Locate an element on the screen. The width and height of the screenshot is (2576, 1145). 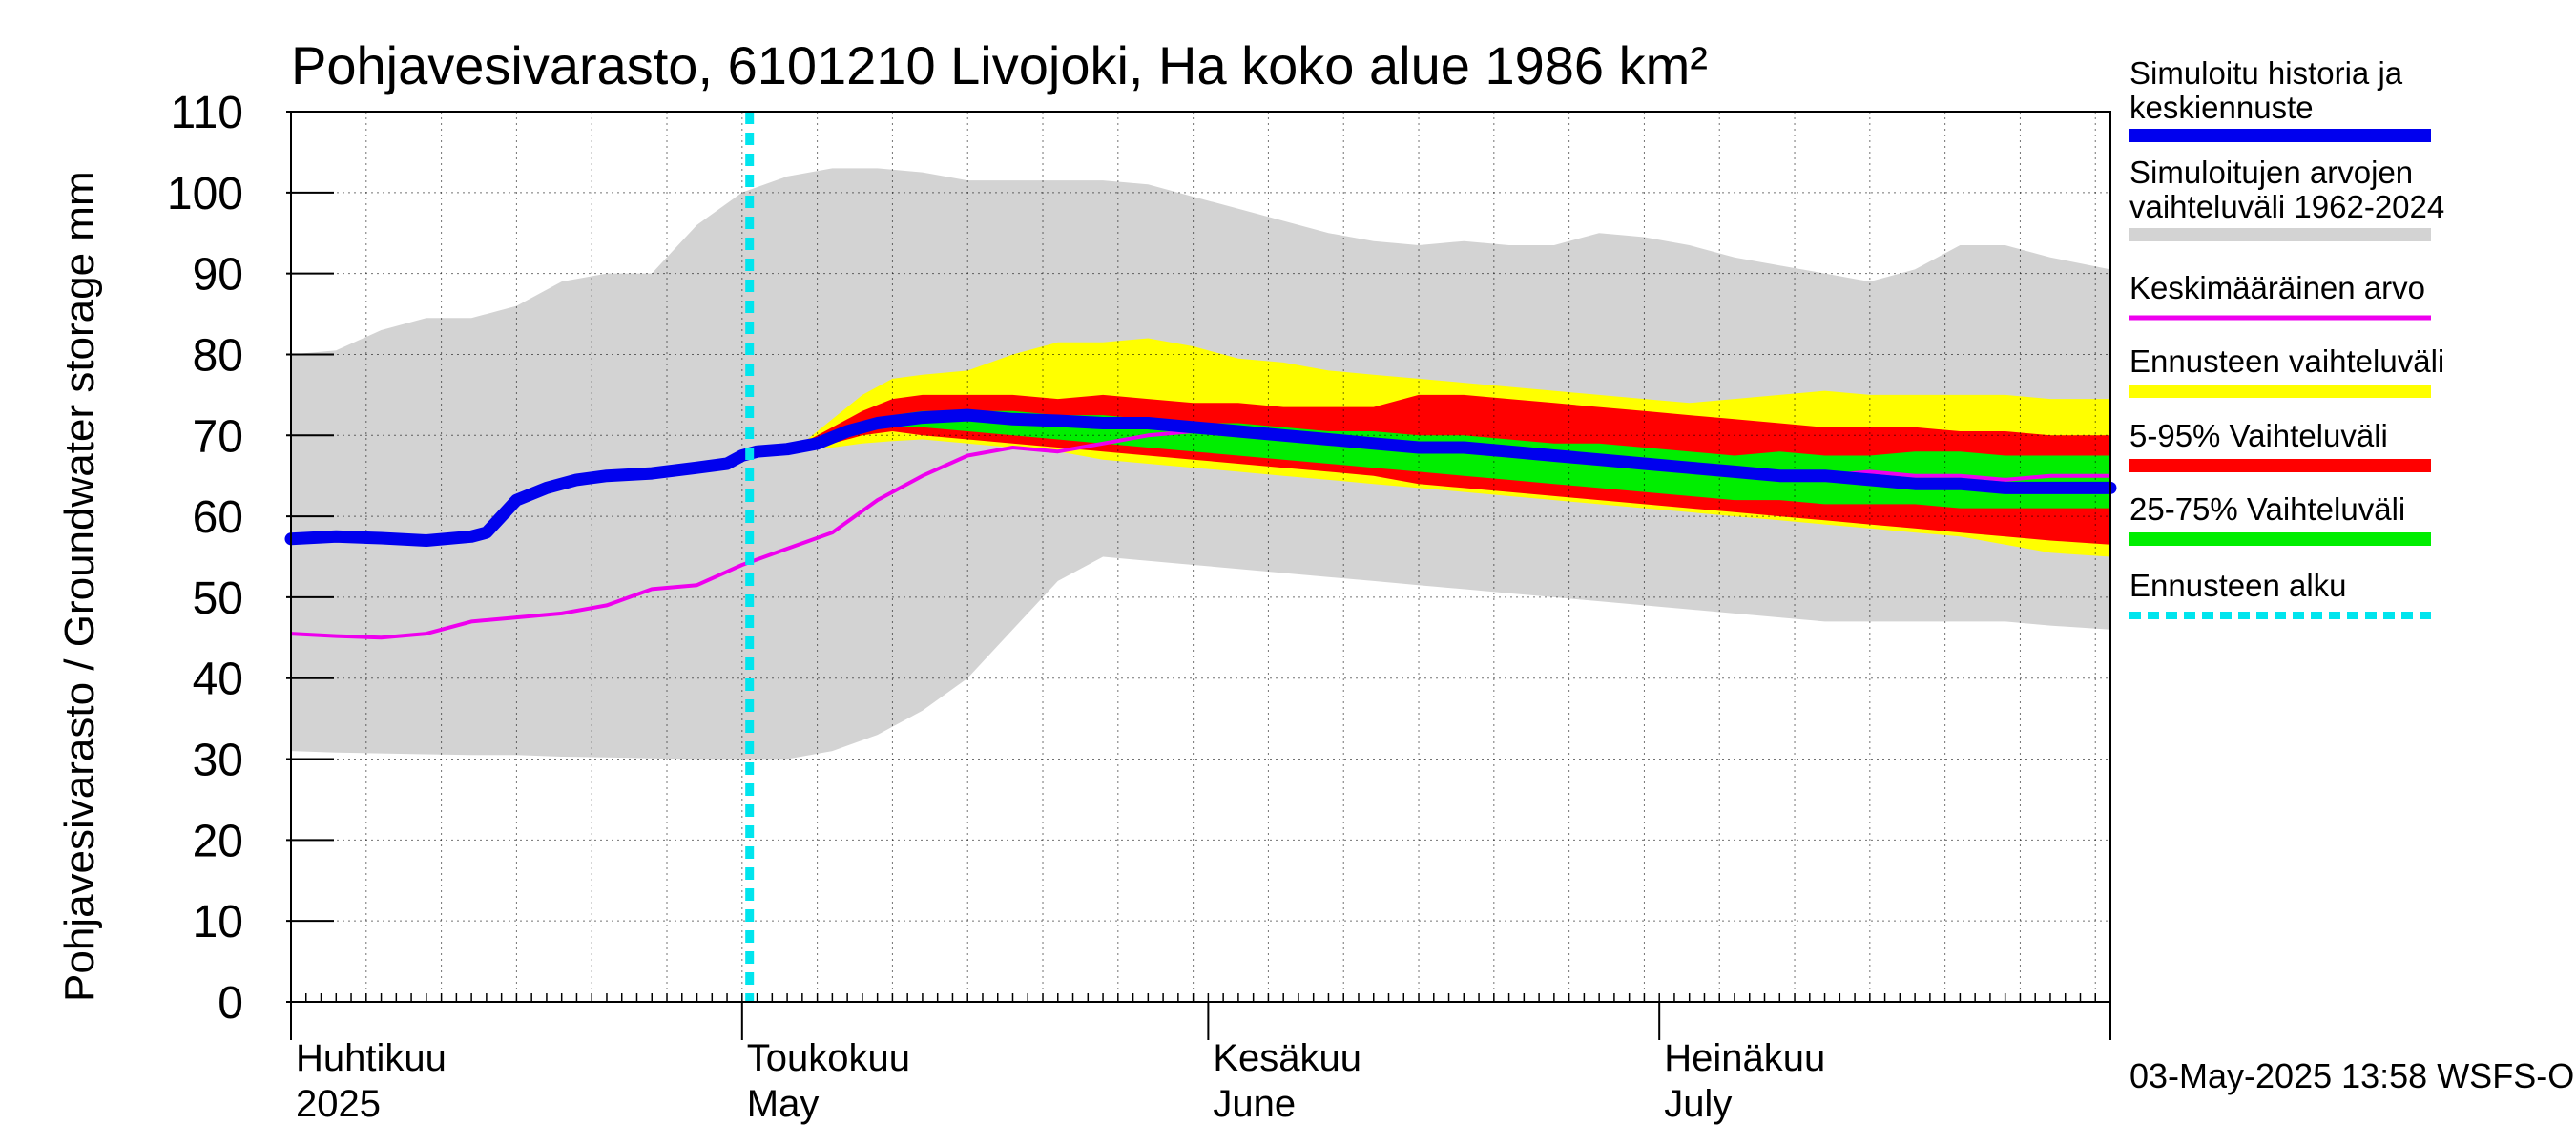
legend-label: vaihteluväli 1962-2024 is located at coordinates (2286, 206).